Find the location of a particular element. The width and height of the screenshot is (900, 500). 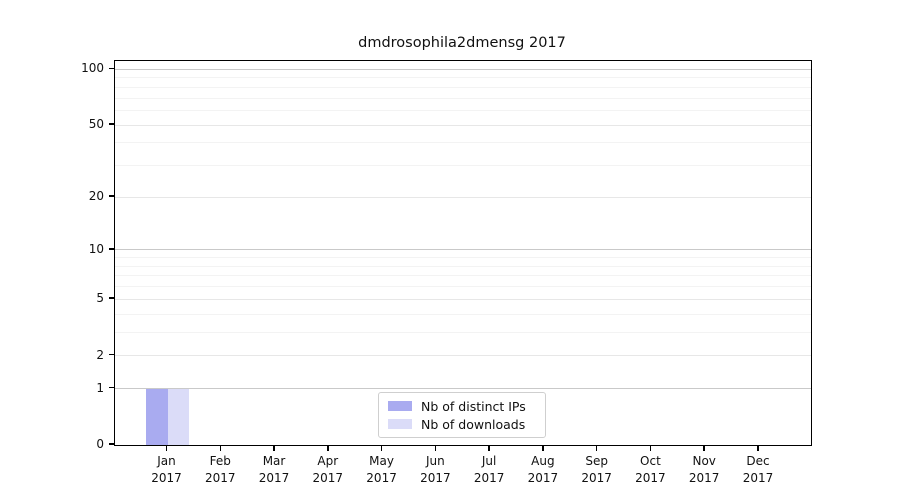

legend: Nb of distinct IPs Nb of downloads is located at coordinates (462, 415).